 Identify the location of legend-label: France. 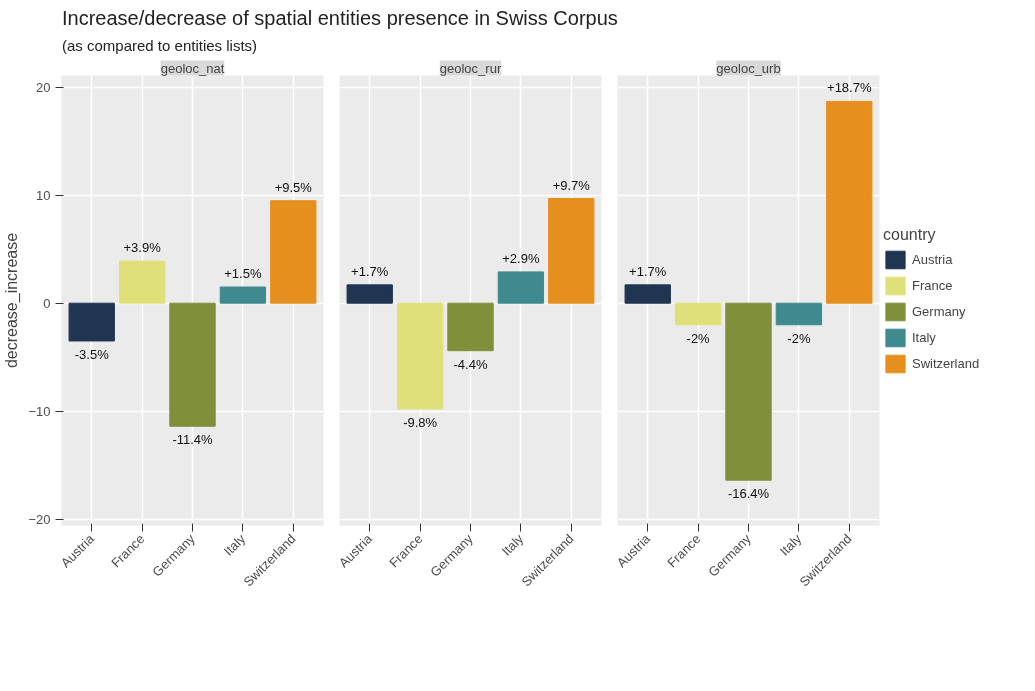
(932, 285).